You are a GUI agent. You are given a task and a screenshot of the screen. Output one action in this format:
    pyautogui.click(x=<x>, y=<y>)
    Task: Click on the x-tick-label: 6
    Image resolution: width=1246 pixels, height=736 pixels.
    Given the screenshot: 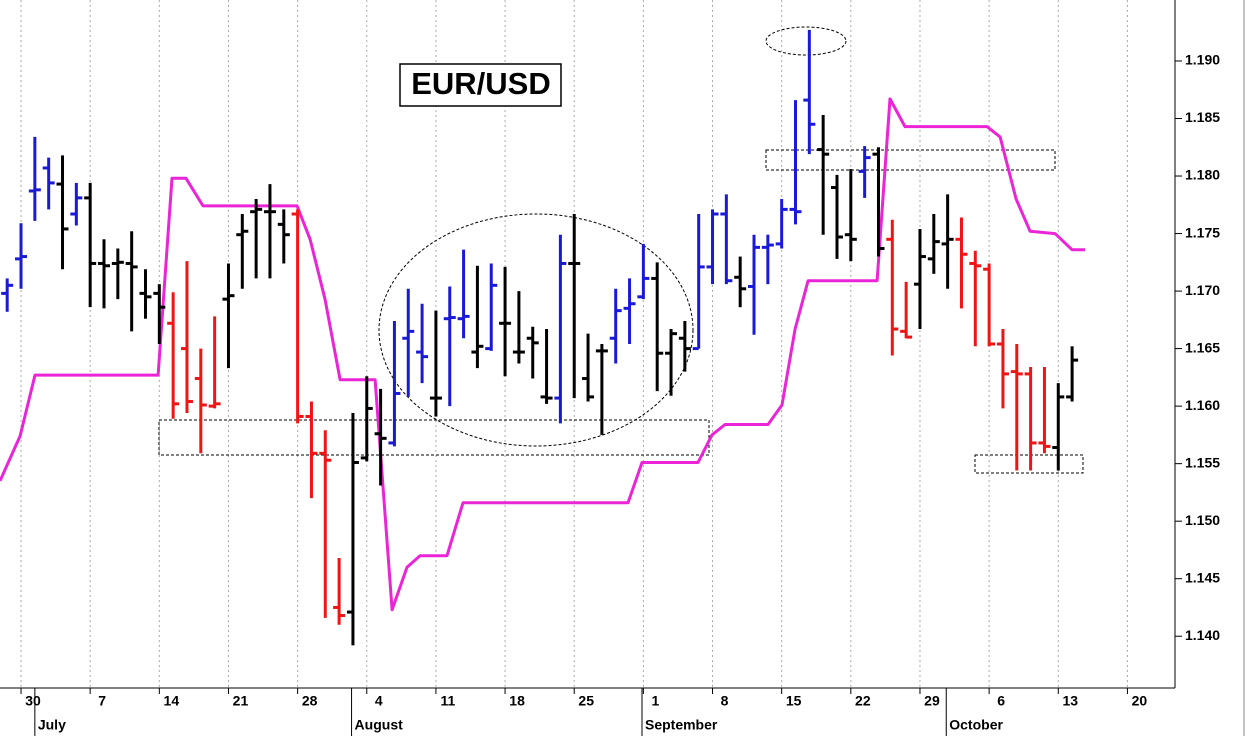 What is the action you would take?
    pyautogui.click(x=1001, y=701)
    